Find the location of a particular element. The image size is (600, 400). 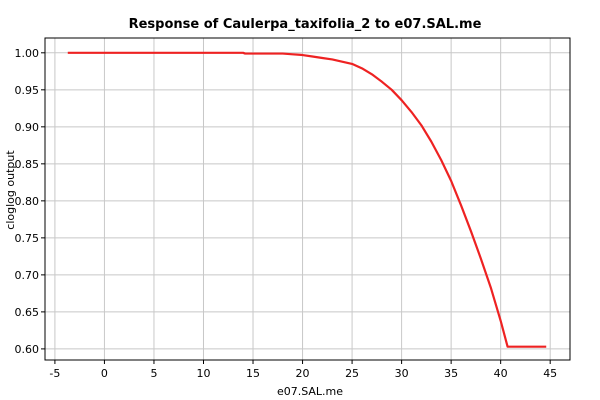

x-tick-label: 25 is located at coordinates (352, 373).